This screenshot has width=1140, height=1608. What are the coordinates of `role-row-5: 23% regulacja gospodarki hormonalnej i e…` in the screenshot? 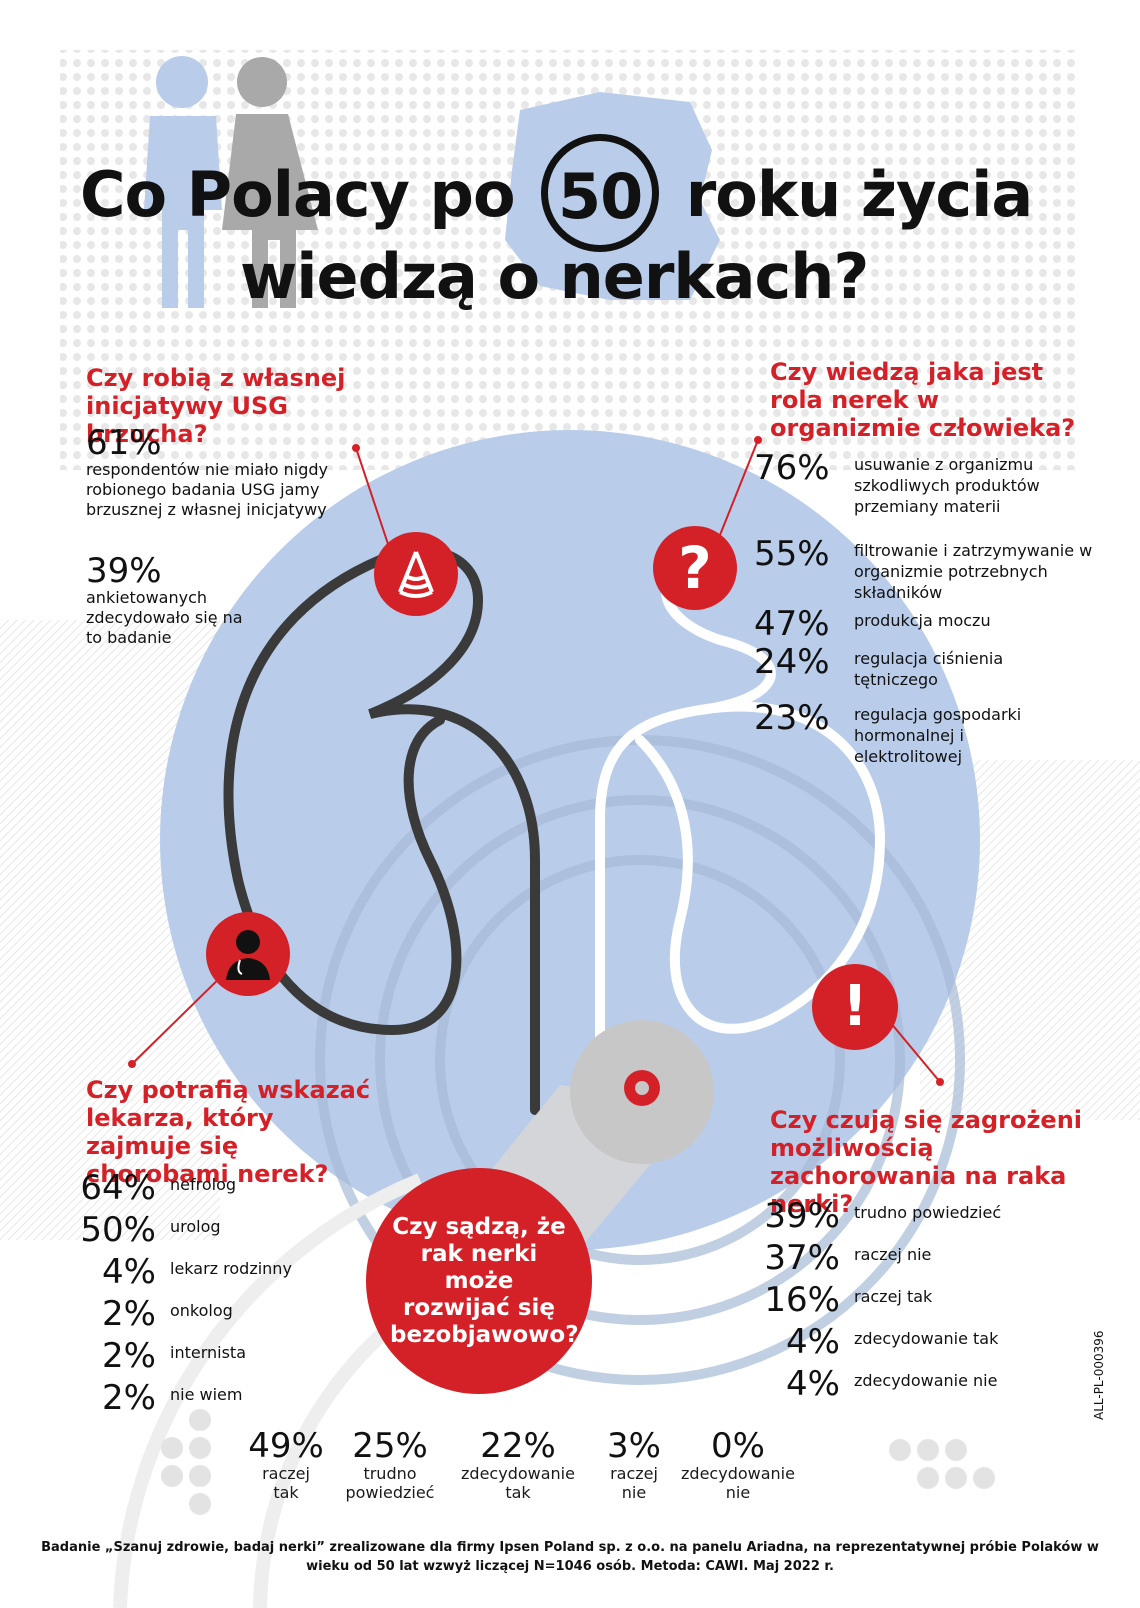 It's located at (934, 733).